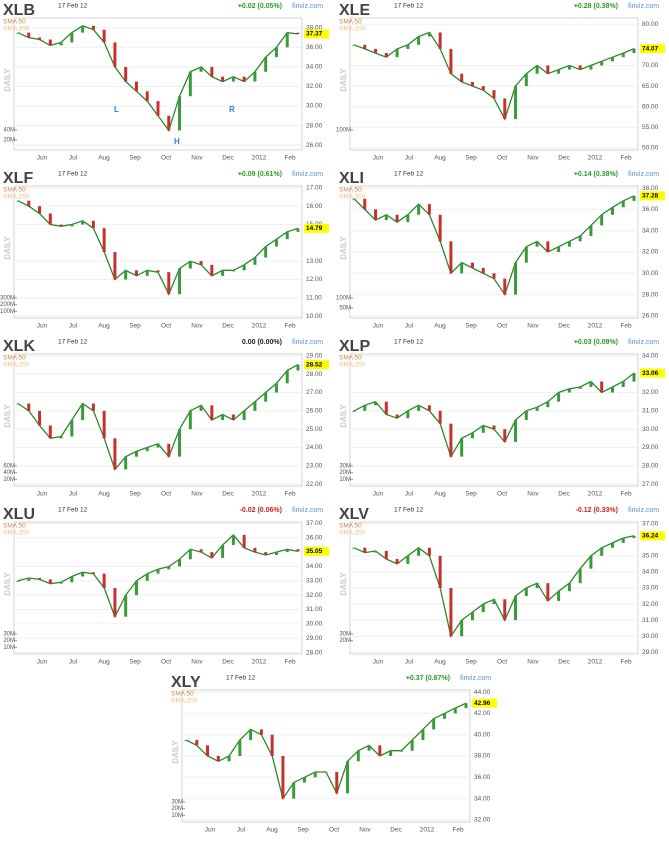 The height and width of the screenshot is (843, 669). I want to click on y-tick-label: 16.00, so click(314, 206).